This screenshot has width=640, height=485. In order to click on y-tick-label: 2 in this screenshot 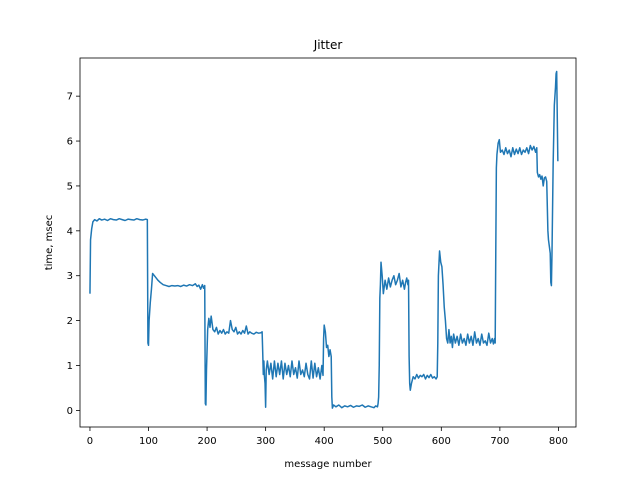, I will do `click(70, 321)`.